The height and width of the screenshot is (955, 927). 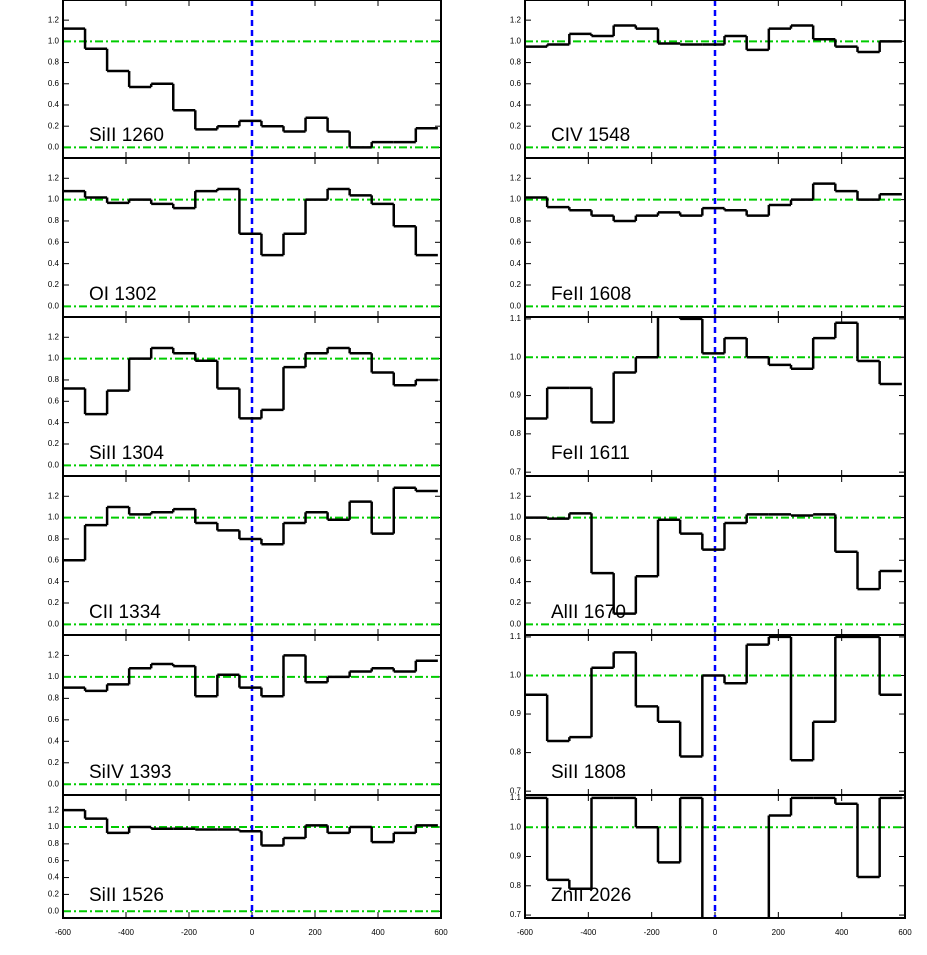 I want to click on panel: 0.7 0.8 0.9 1.0 1.1 SiII 1808, so click(x=708, y=714).